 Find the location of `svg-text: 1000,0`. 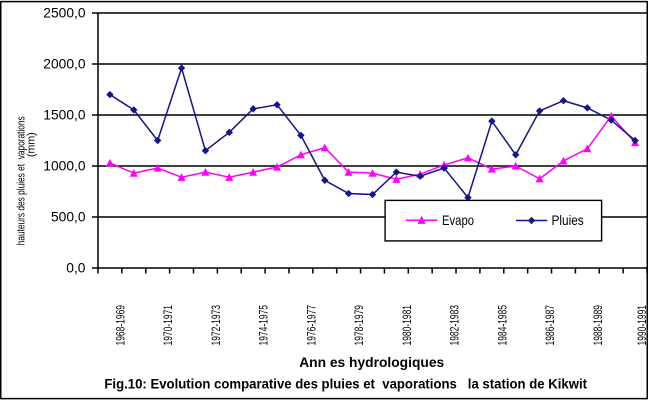

svg-text: 1000,0 is located at coordinates (64, 166).